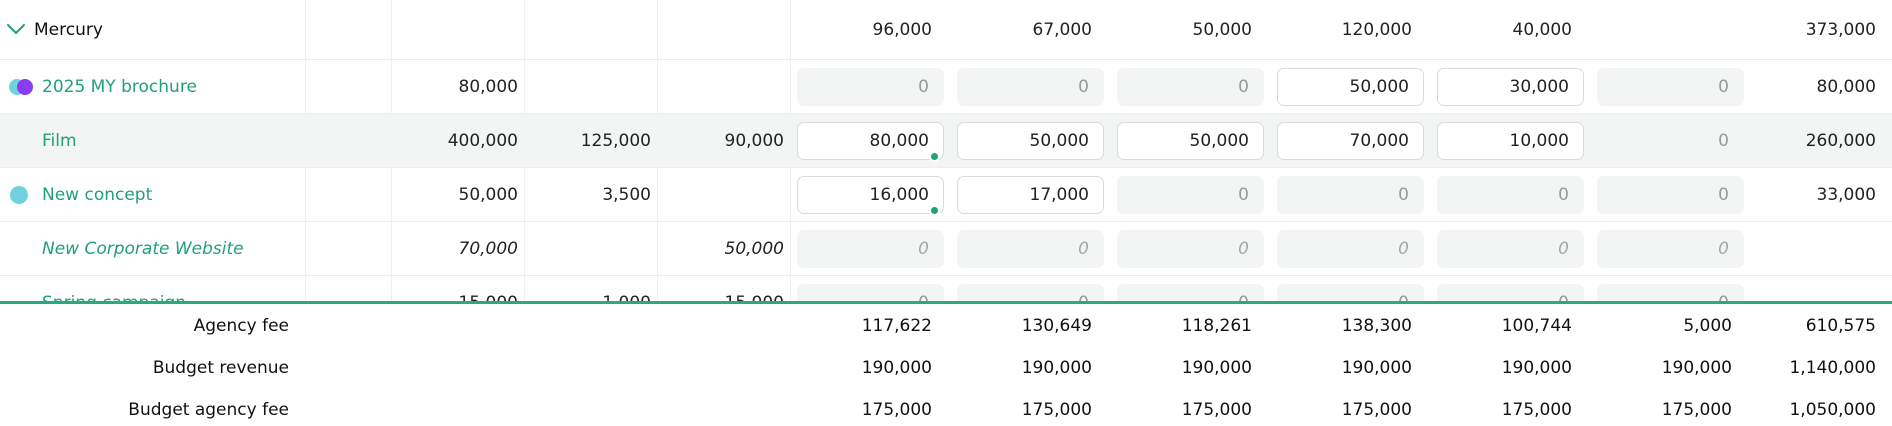  I want to click on budget-cell: 50,000, so click(488, 194).